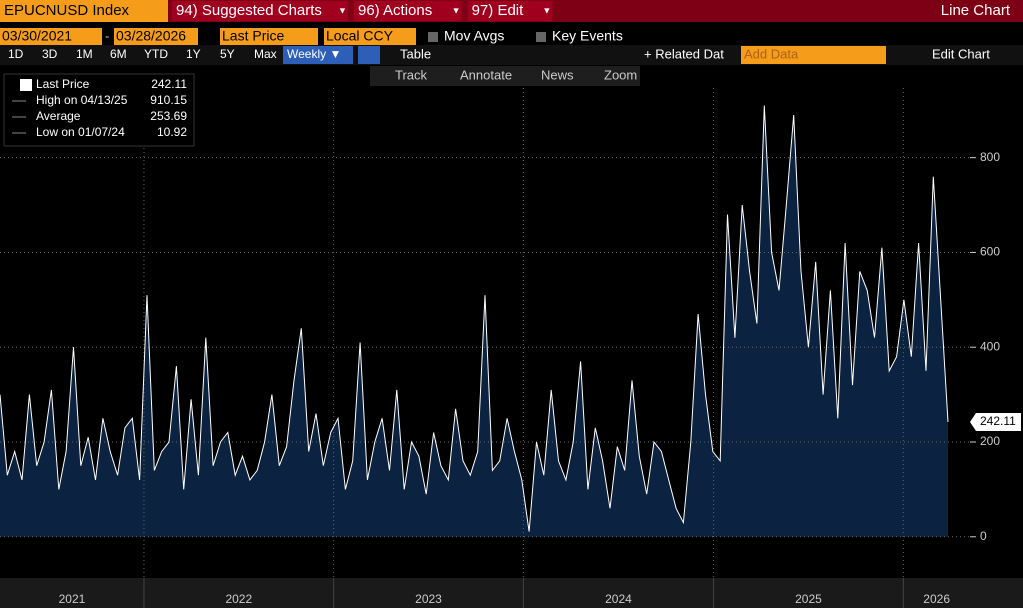  I want to click on tool-button: Track, so click(411, 74).